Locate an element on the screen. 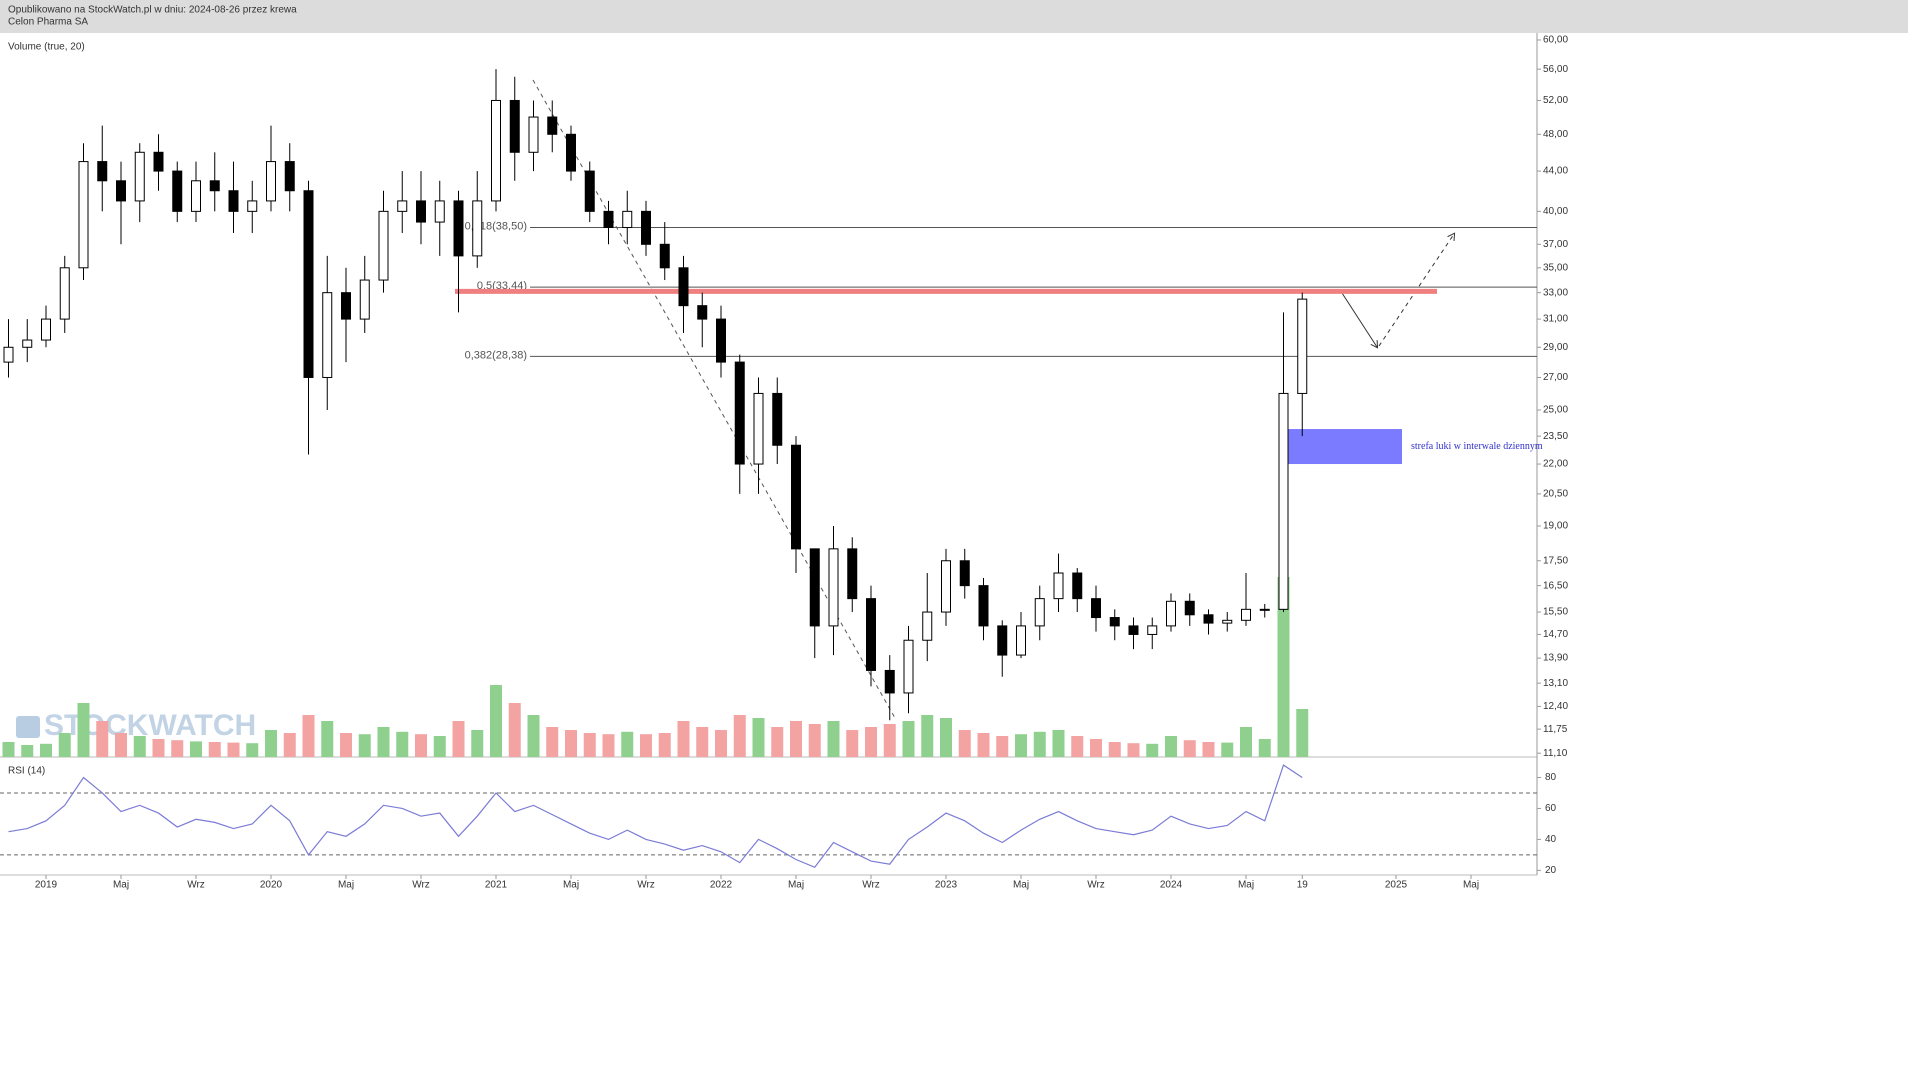 This screenshot has width=1908, height=1090. rsi-line is located at coordinates (655, 816).